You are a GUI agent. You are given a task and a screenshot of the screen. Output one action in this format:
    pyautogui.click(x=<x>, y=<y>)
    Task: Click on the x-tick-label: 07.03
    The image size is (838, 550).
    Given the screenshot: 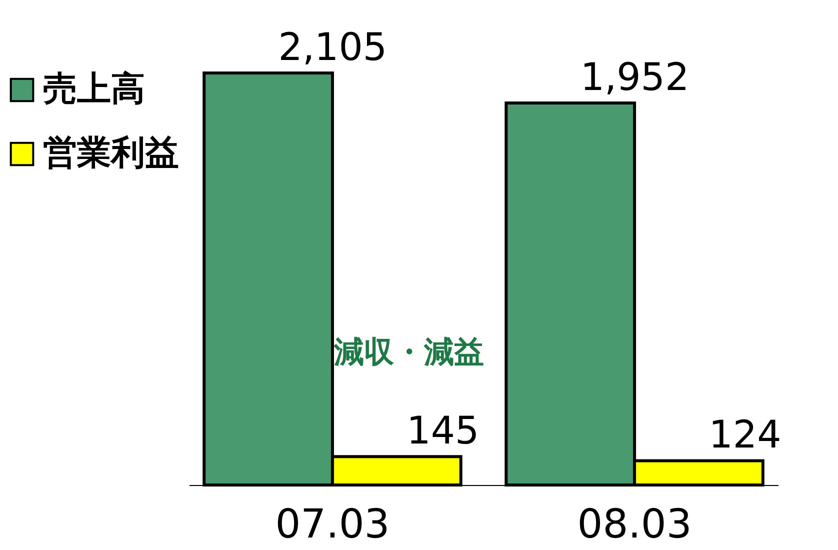 What is the action you would take?
    pyautogui.click(x=332, y=525)
    